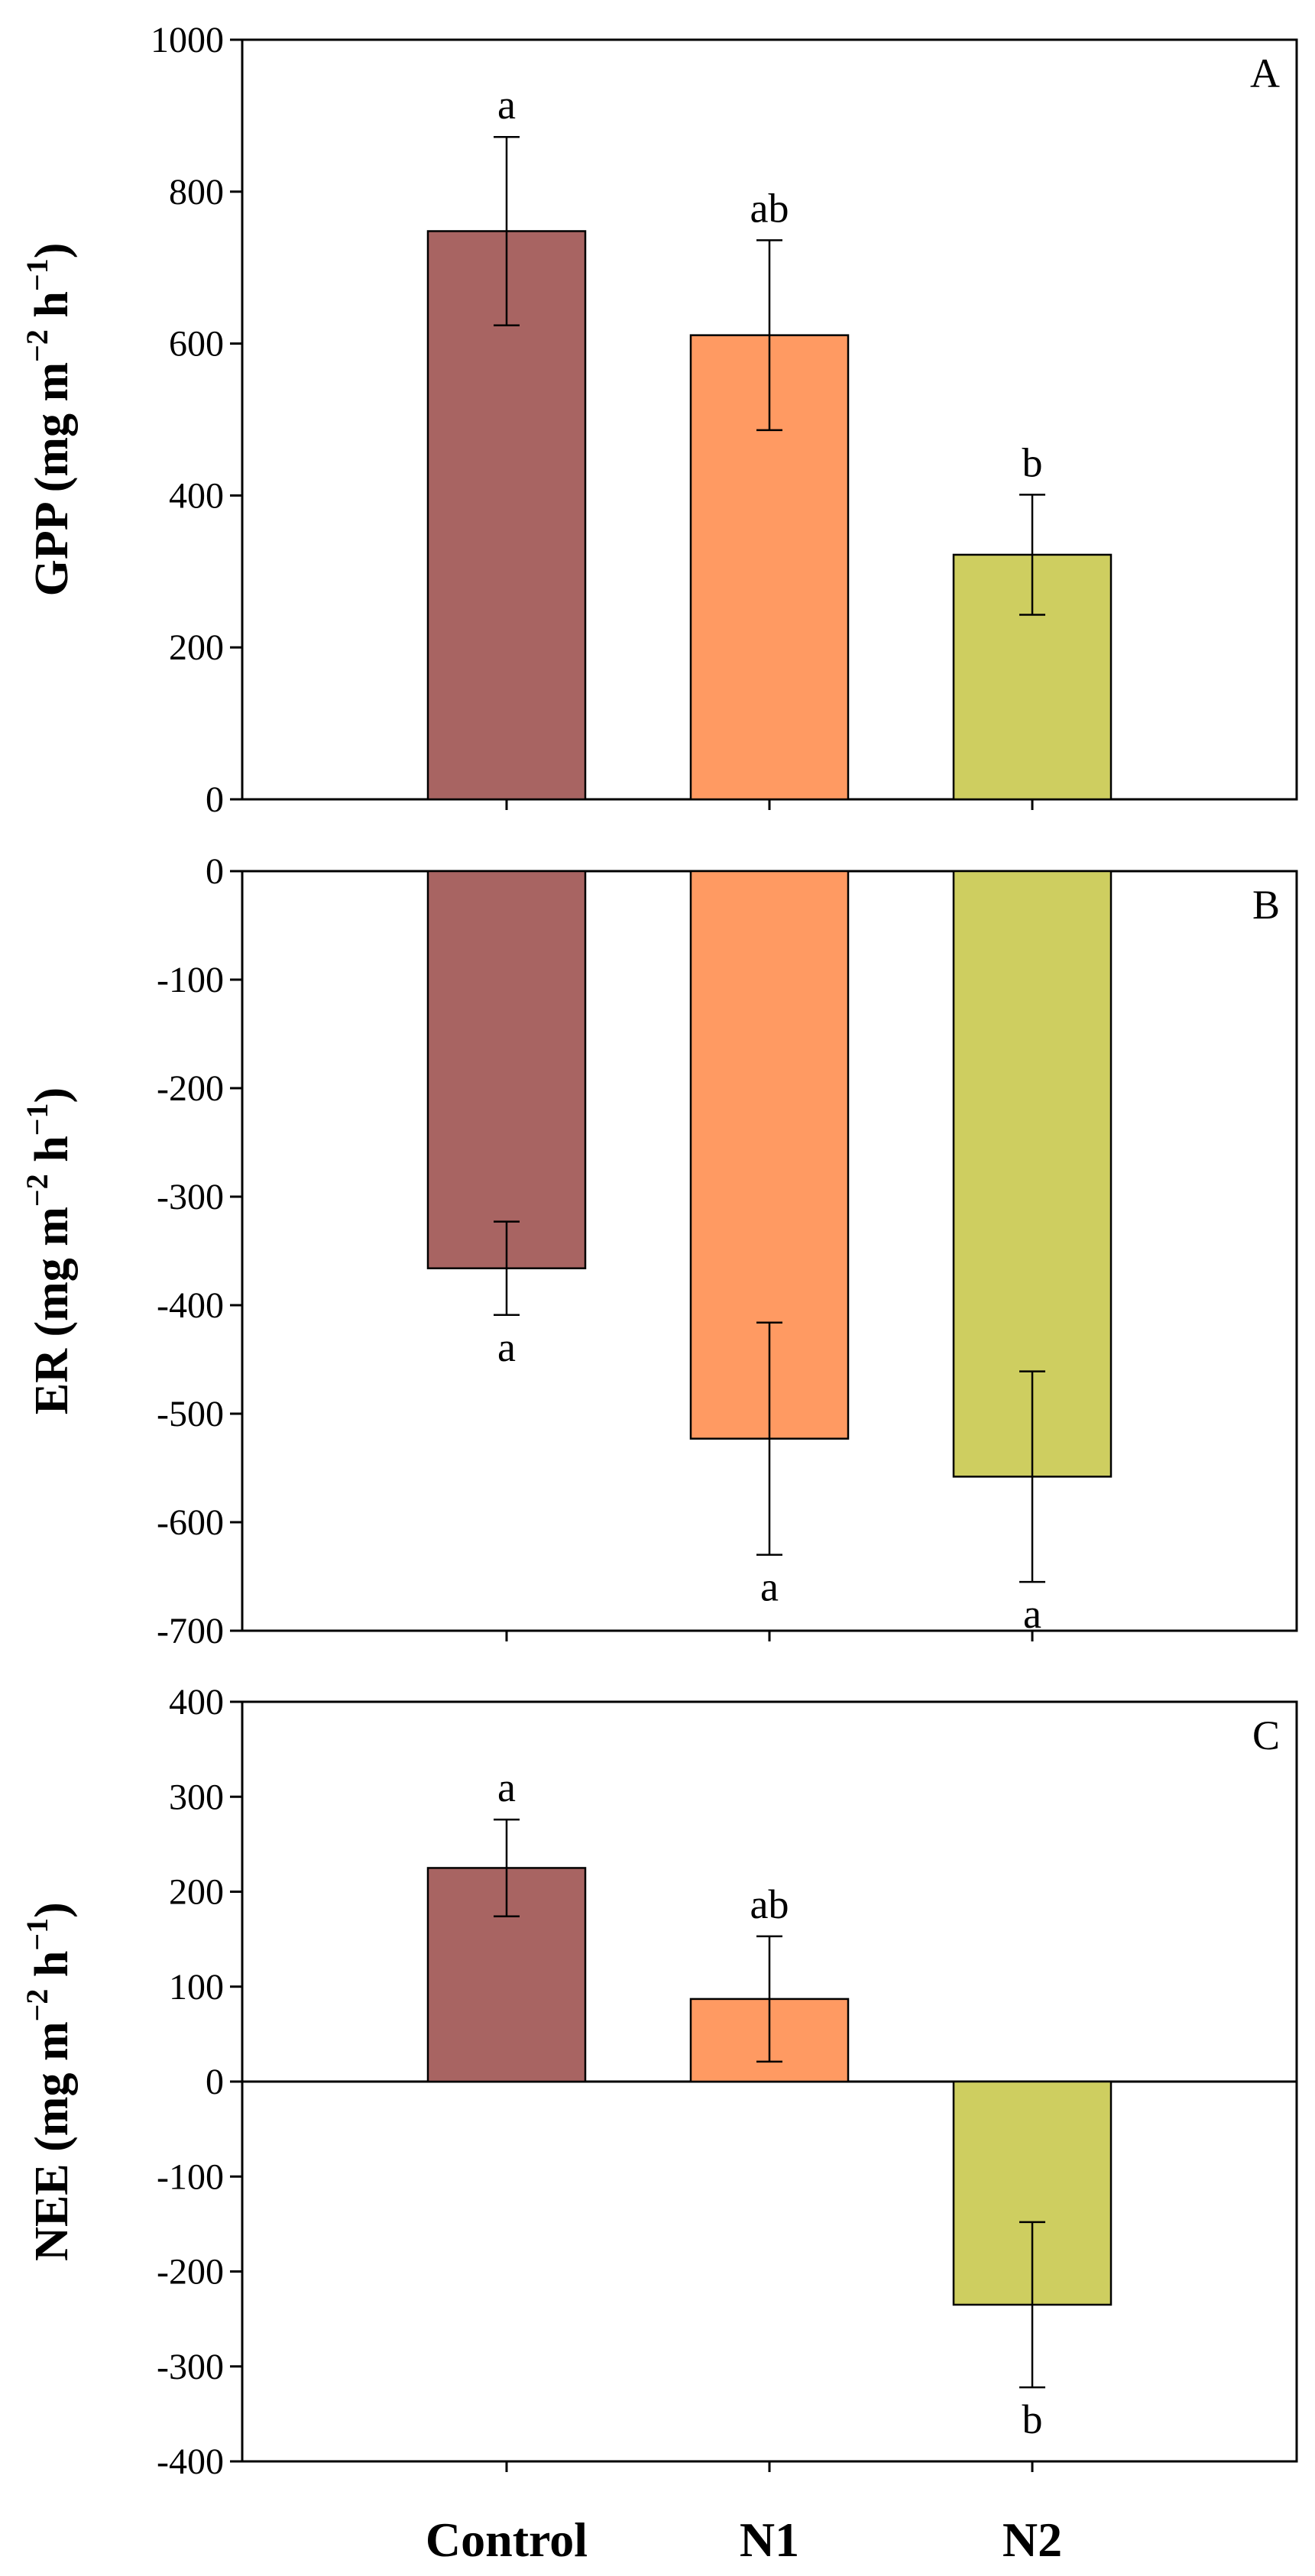 This screenshot has width=1315, height=2576. What do you see at coordinates (190, 1088) in the screenshot?
I see `panel-b-ytick-label: -200` at bounding box center [190, 1088].